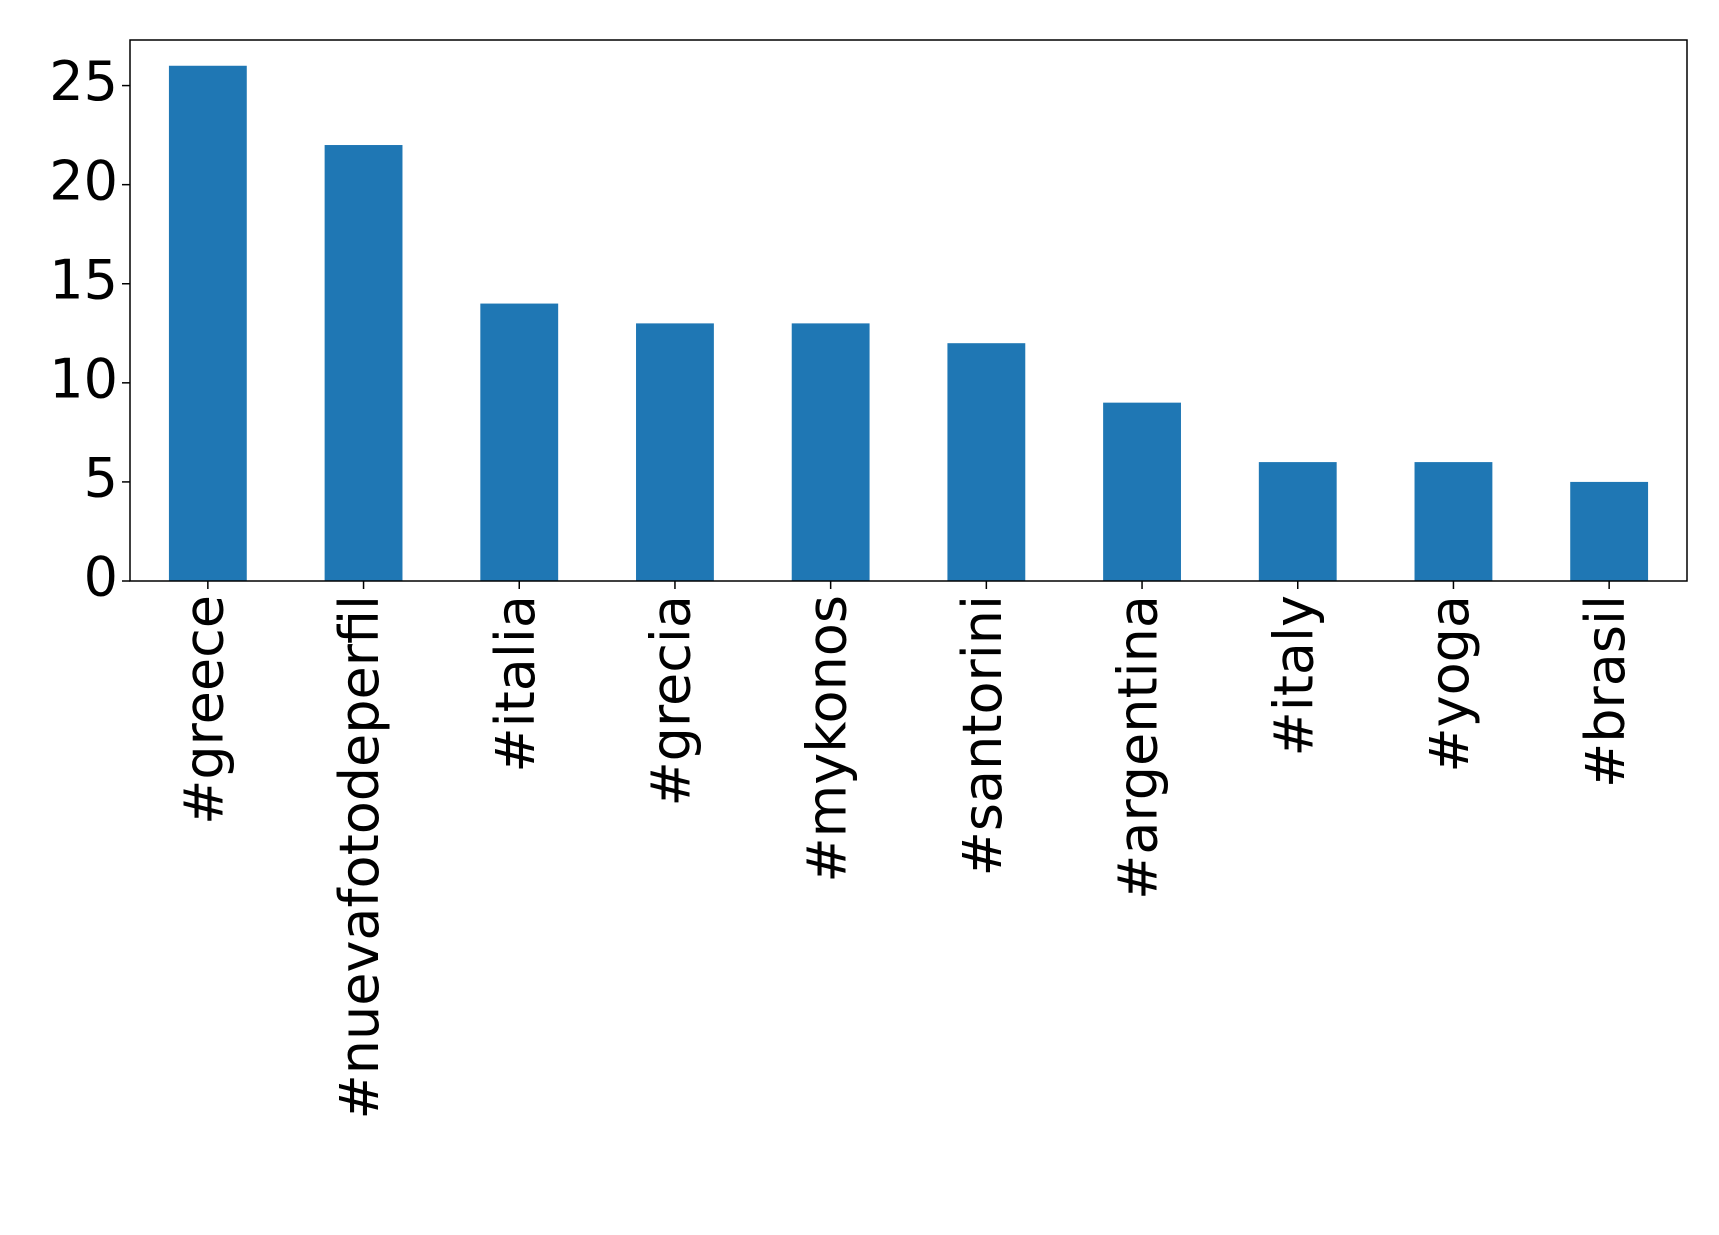  I want to click on x-tick-label: #italia, so click(515, 684).